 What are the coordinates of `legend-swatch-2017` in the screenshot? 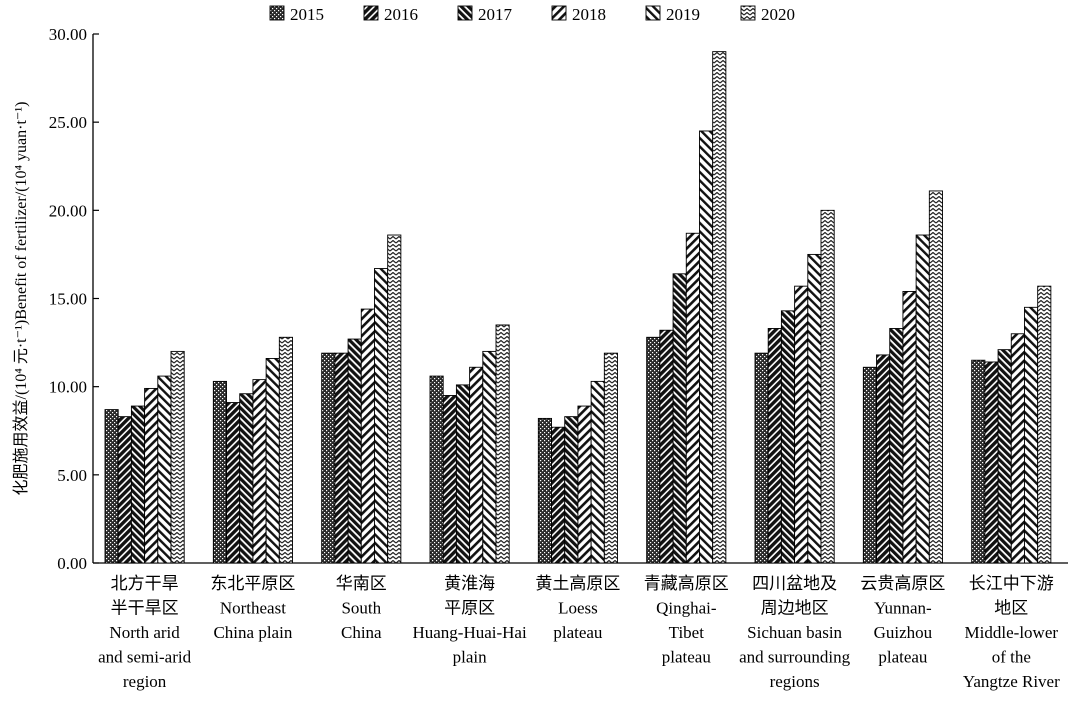 It's located at (465, 13).